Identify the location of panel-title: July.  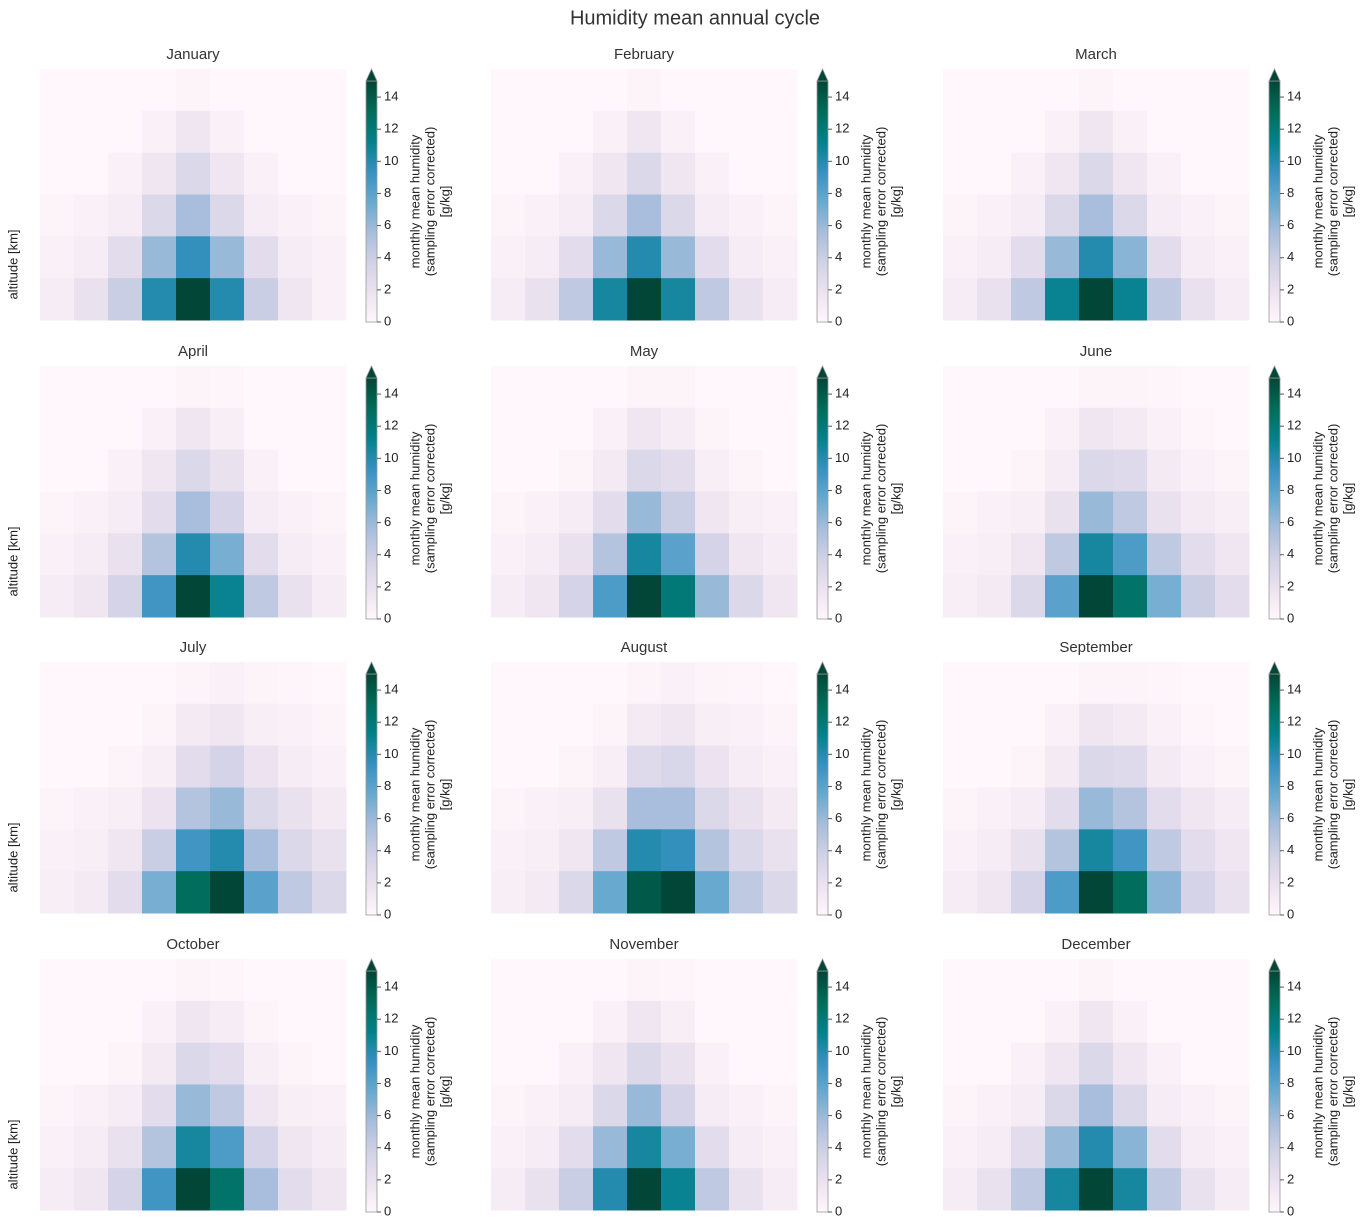
(193, 647).